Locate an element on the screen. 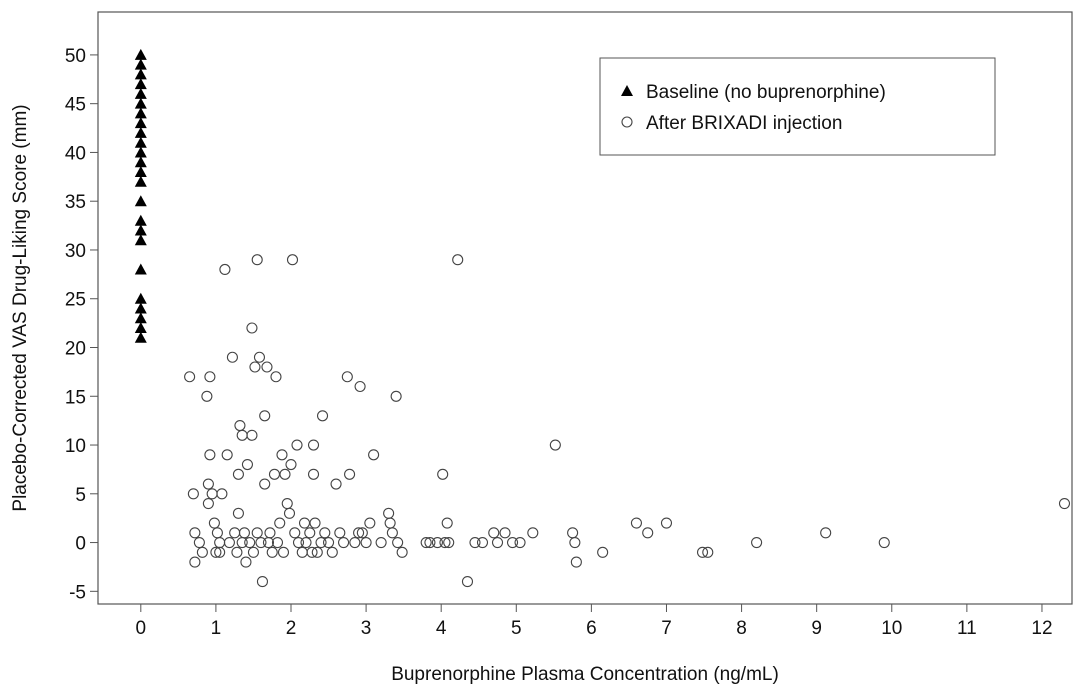 The height and width of the screenshot is (699, 1085). x-tick-label: 0 is located at coordinates (141, 628).